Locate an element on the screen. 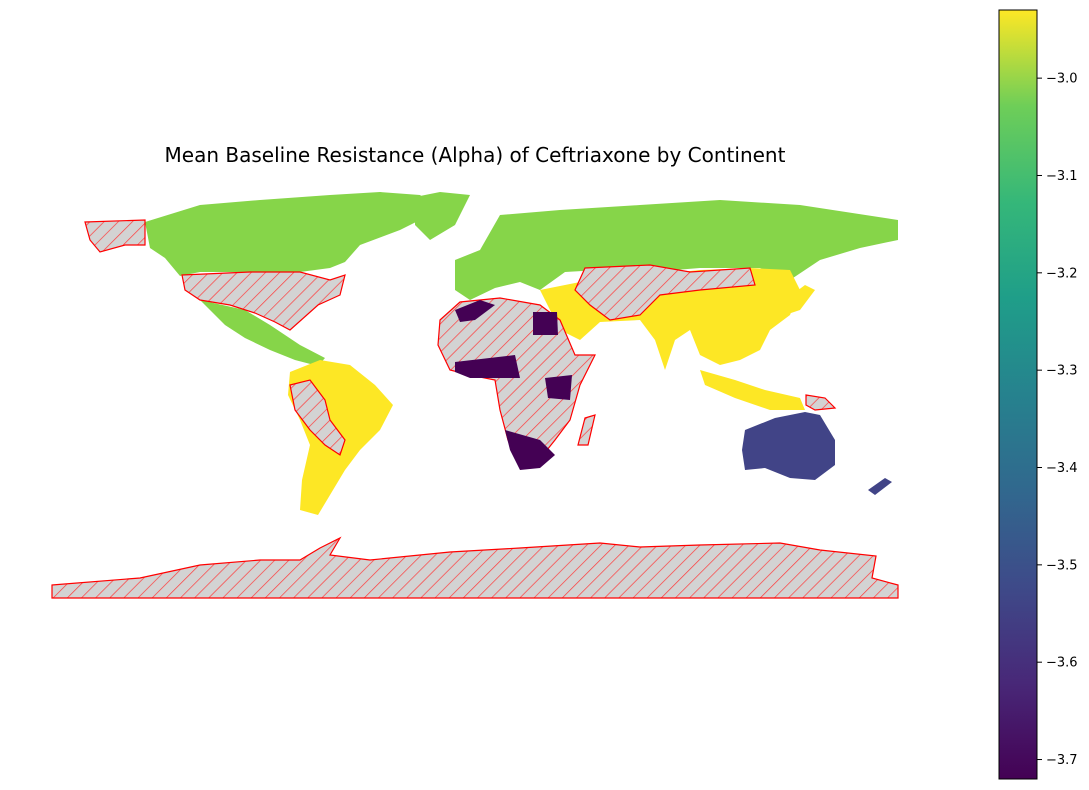 The height and width of the screenshot is (790, 1089). region-west-south-america-missing is located at coordinates (317, 417).